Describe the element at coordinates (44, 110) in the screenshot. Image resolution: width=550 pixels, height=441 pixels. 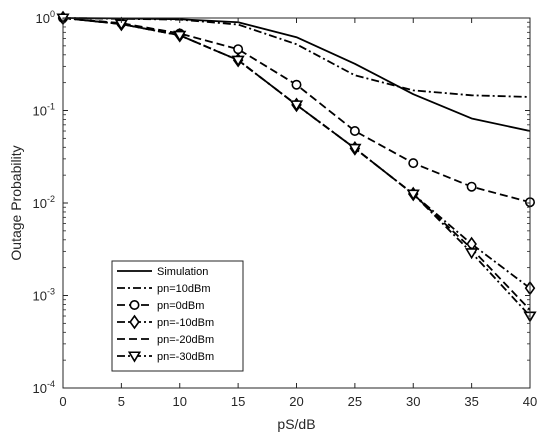
I see `y-tick-label: 10⁻¹` at that location.